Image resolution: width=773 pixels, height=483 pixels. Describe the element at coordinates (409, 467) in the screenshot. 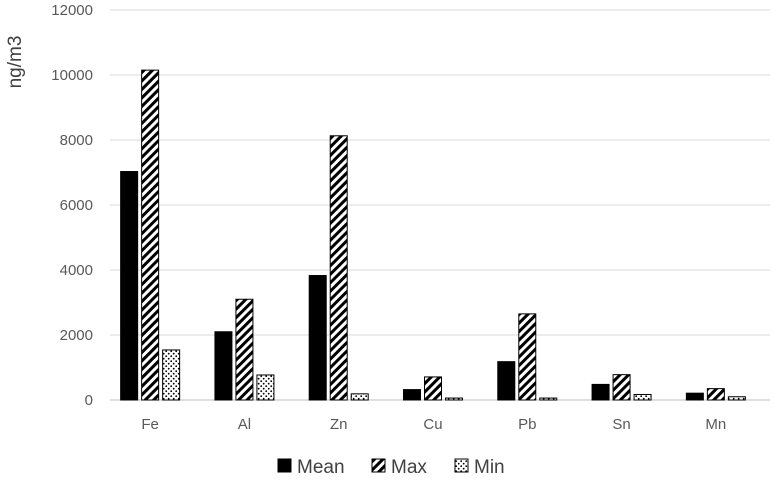

I see `legend-label: Max` at that location.